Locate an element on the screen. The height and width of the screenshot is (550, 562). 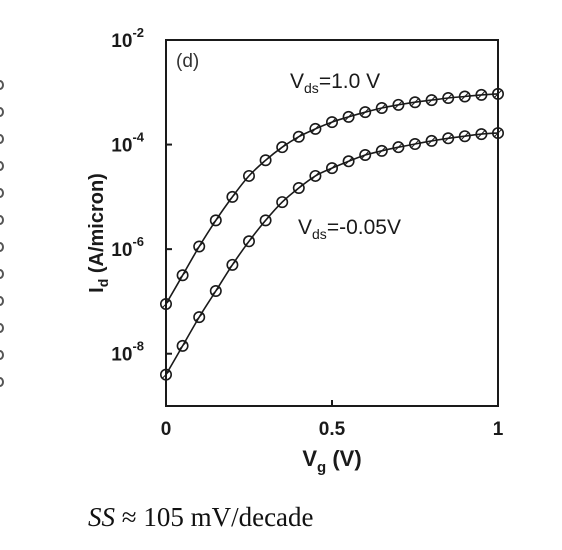
y-axis-ticks: 10-210-410-610-8 is located at coordinates (141, 195).